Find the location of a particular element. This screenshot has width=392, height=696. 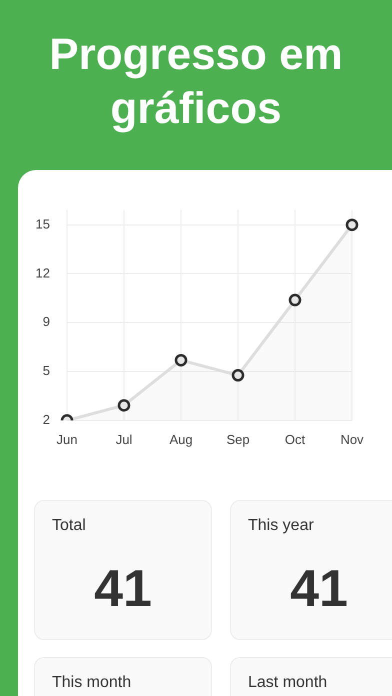

text: Last month is located at coordinates (288, 683).